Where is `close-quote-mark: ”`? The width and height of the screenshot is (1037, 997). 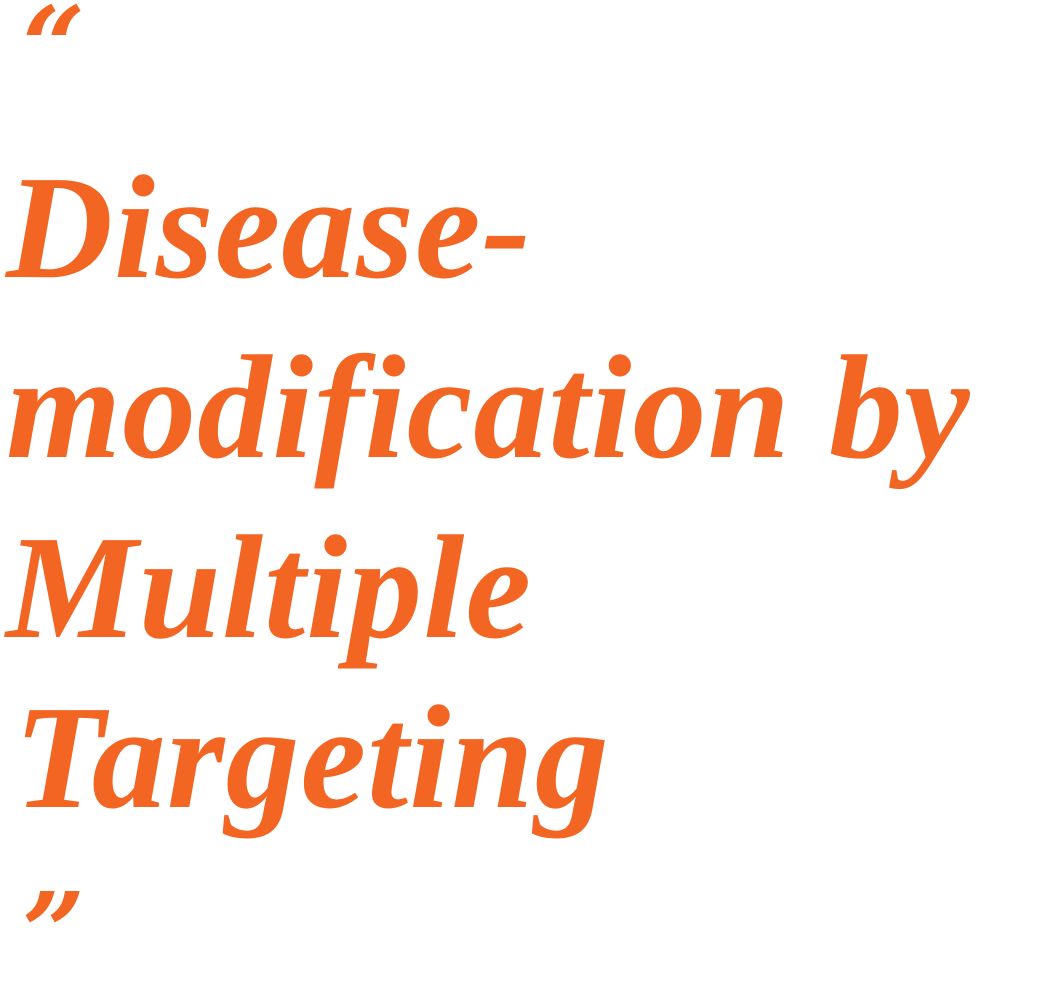 close-quote-mark: ” is located at coordinates (54, 932).